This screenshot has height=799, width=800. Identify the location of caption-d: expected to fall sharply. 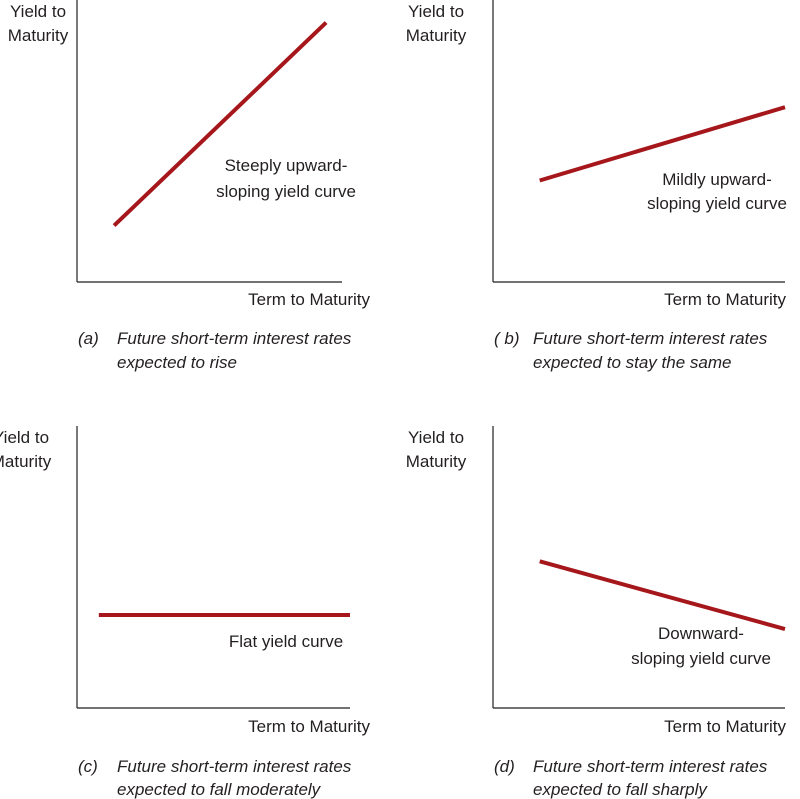
(620, 789).